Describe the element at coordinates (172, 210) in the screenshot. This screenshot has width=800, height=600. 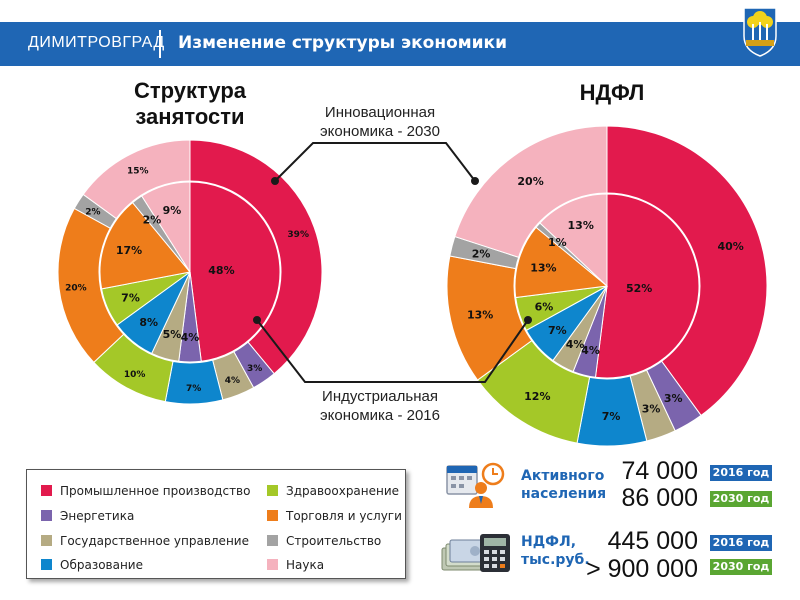
I see `data-label: 9%` at that location.